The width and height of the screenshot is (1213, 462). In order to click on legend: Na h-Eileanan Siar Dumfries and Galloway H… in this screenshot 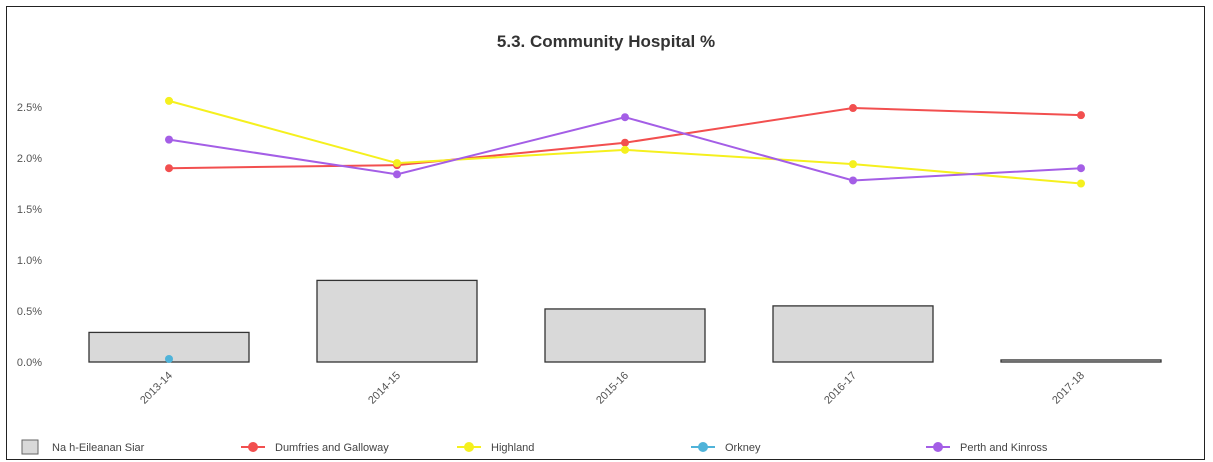, I will do `click(534, 447)`.